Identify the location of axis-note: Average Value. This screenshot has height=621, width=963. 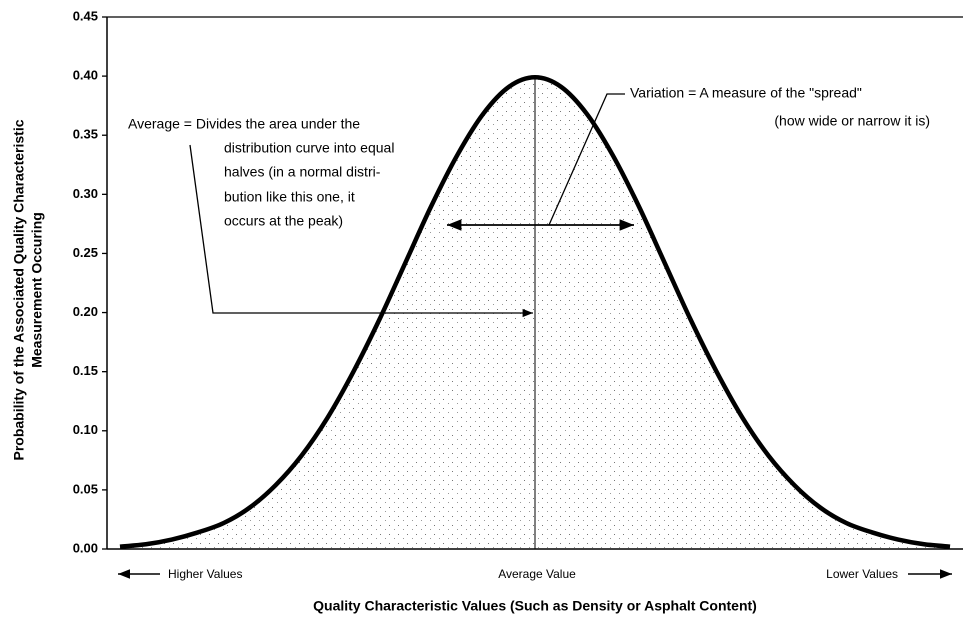
(537, 574).